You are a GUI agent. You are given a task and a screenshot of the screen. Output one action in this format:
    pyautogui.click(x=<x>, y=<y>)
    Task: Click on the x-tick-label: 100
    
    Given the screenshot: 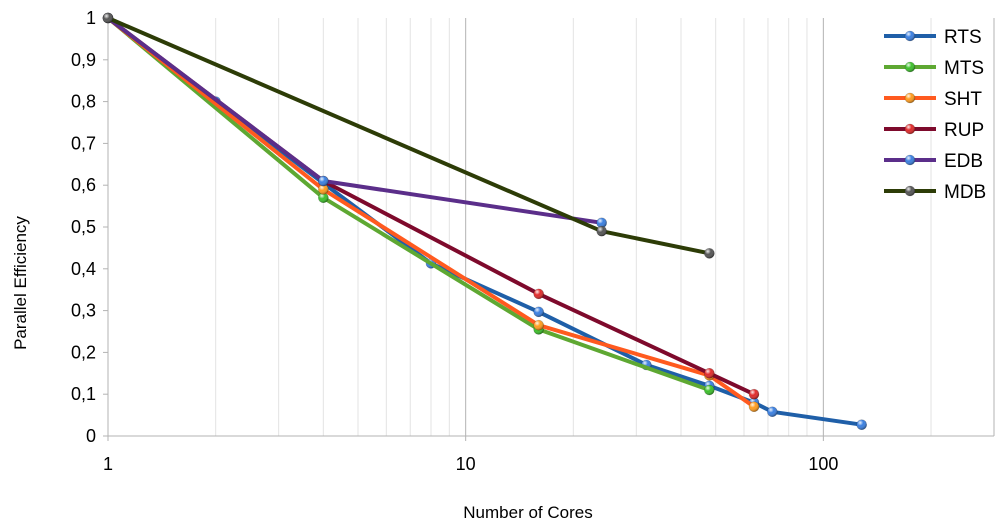 What is the action you would take?
    pyautogui.click(x=823, y=464)
    